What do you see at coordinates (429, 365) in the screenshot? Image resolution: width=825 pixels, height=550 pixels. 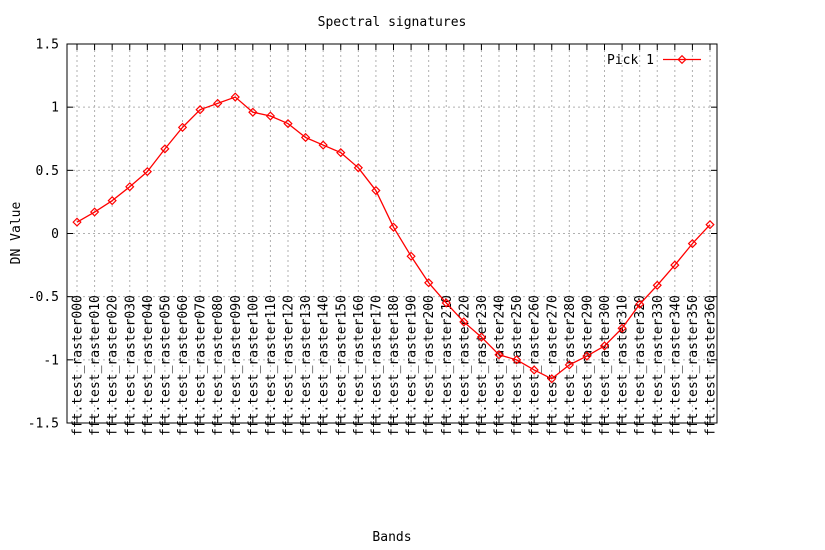 I see `x-tick-label: fft.test_raster200` at bounding box center [429, 365].